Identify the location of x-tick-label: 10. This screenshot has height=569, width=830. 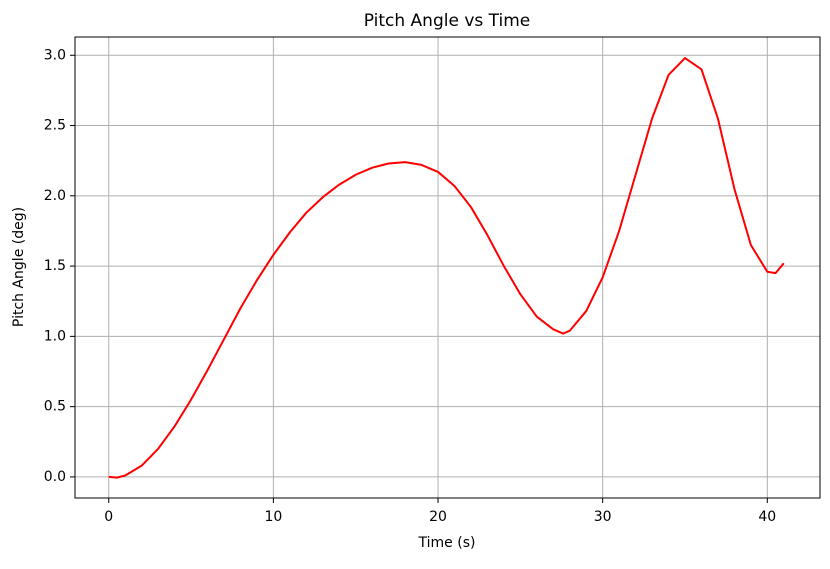
(273, 517).